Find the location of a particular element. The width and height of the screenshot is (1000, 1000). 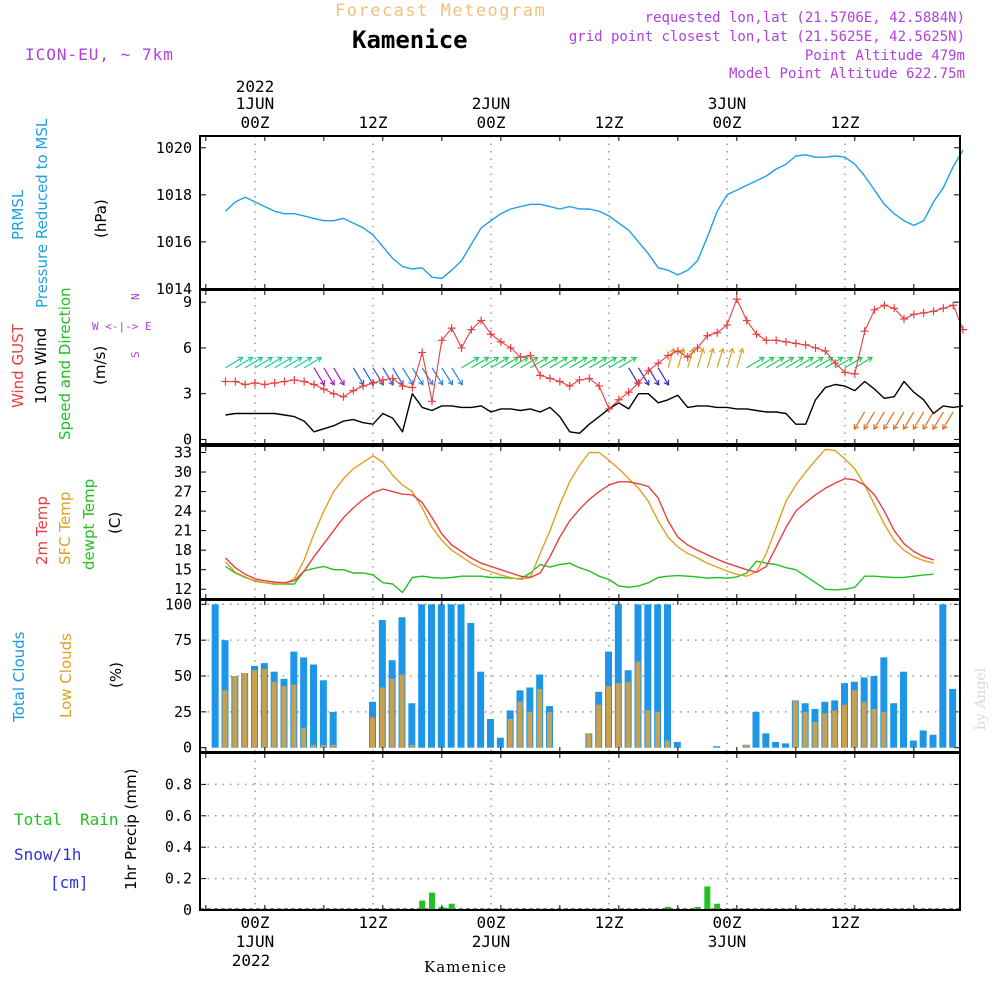

gust-line is located at coordinates (594, 354).